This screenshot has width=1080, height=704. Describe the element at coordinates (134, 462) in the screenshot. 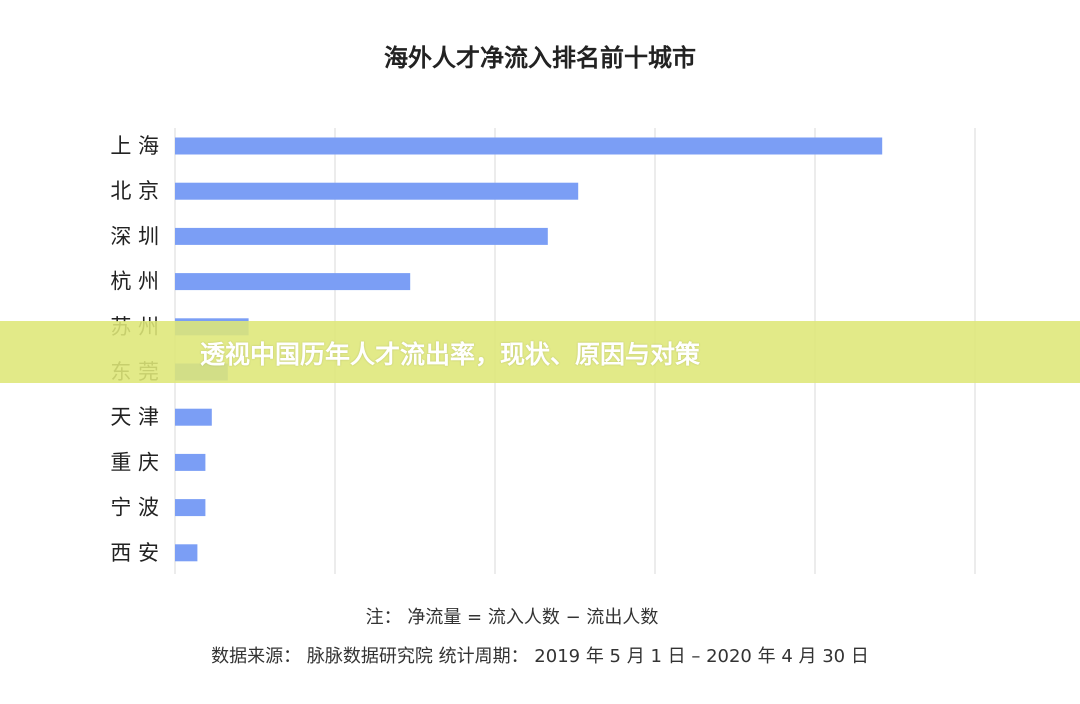

I see `category-label: 重 庆` at that location.